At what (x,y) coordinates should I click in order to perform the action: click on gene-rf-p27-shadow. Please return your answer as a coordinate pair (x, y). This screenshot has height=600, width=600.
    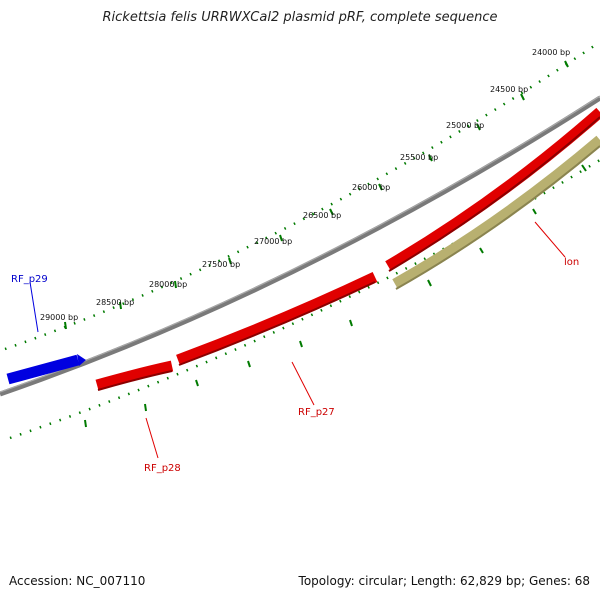
    Looking at the image, I should click on (277, 323).